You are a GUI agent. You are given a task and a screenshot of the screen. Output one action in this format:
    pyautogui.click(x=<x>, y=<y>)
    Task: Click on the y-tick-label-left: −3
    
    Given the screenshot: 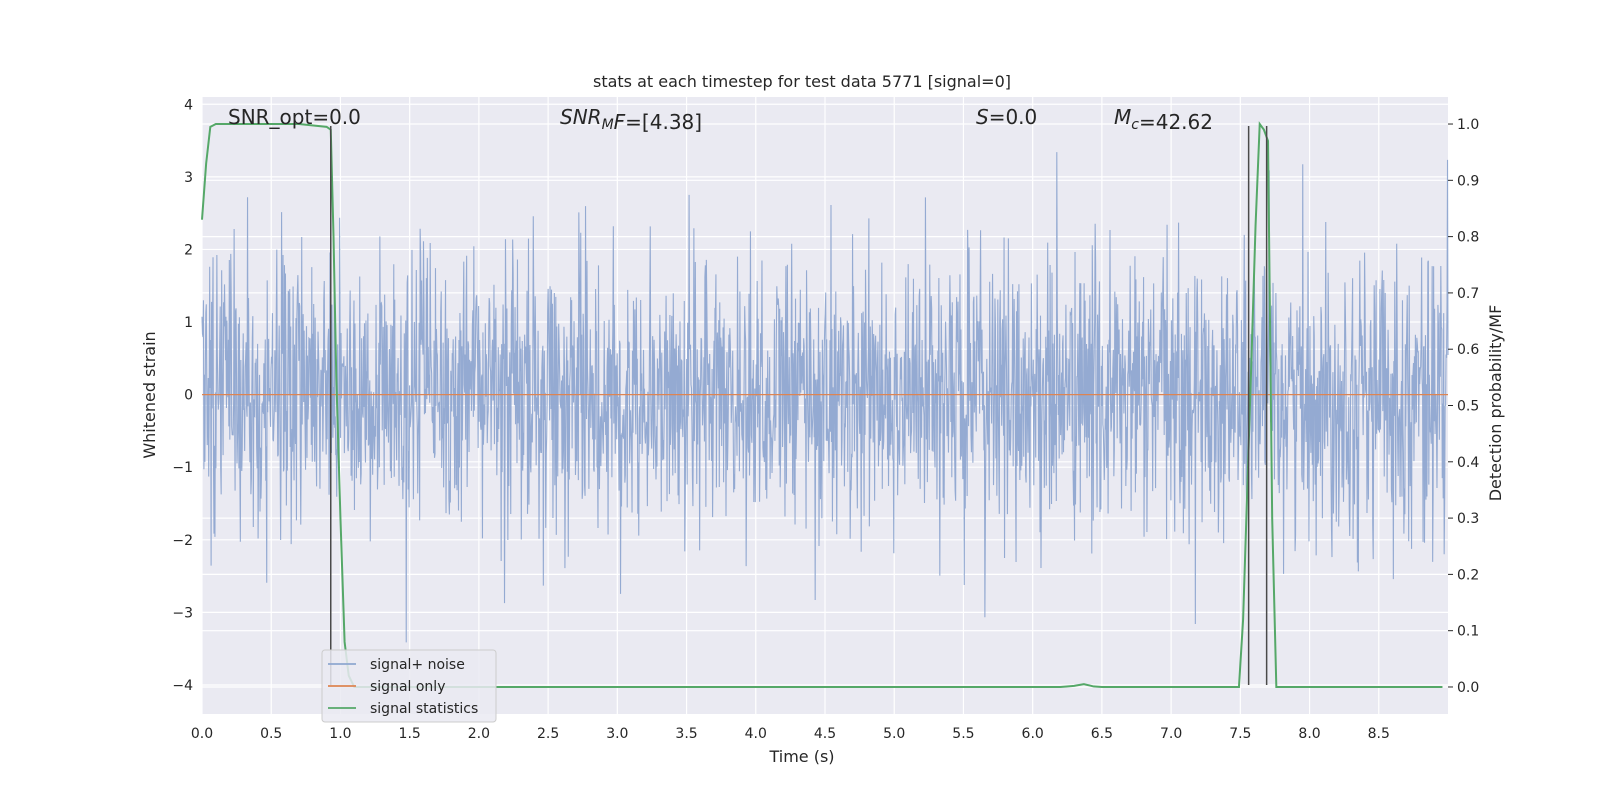 What is the action you would take?
    pyautogui.click(x=182, y=613)
    